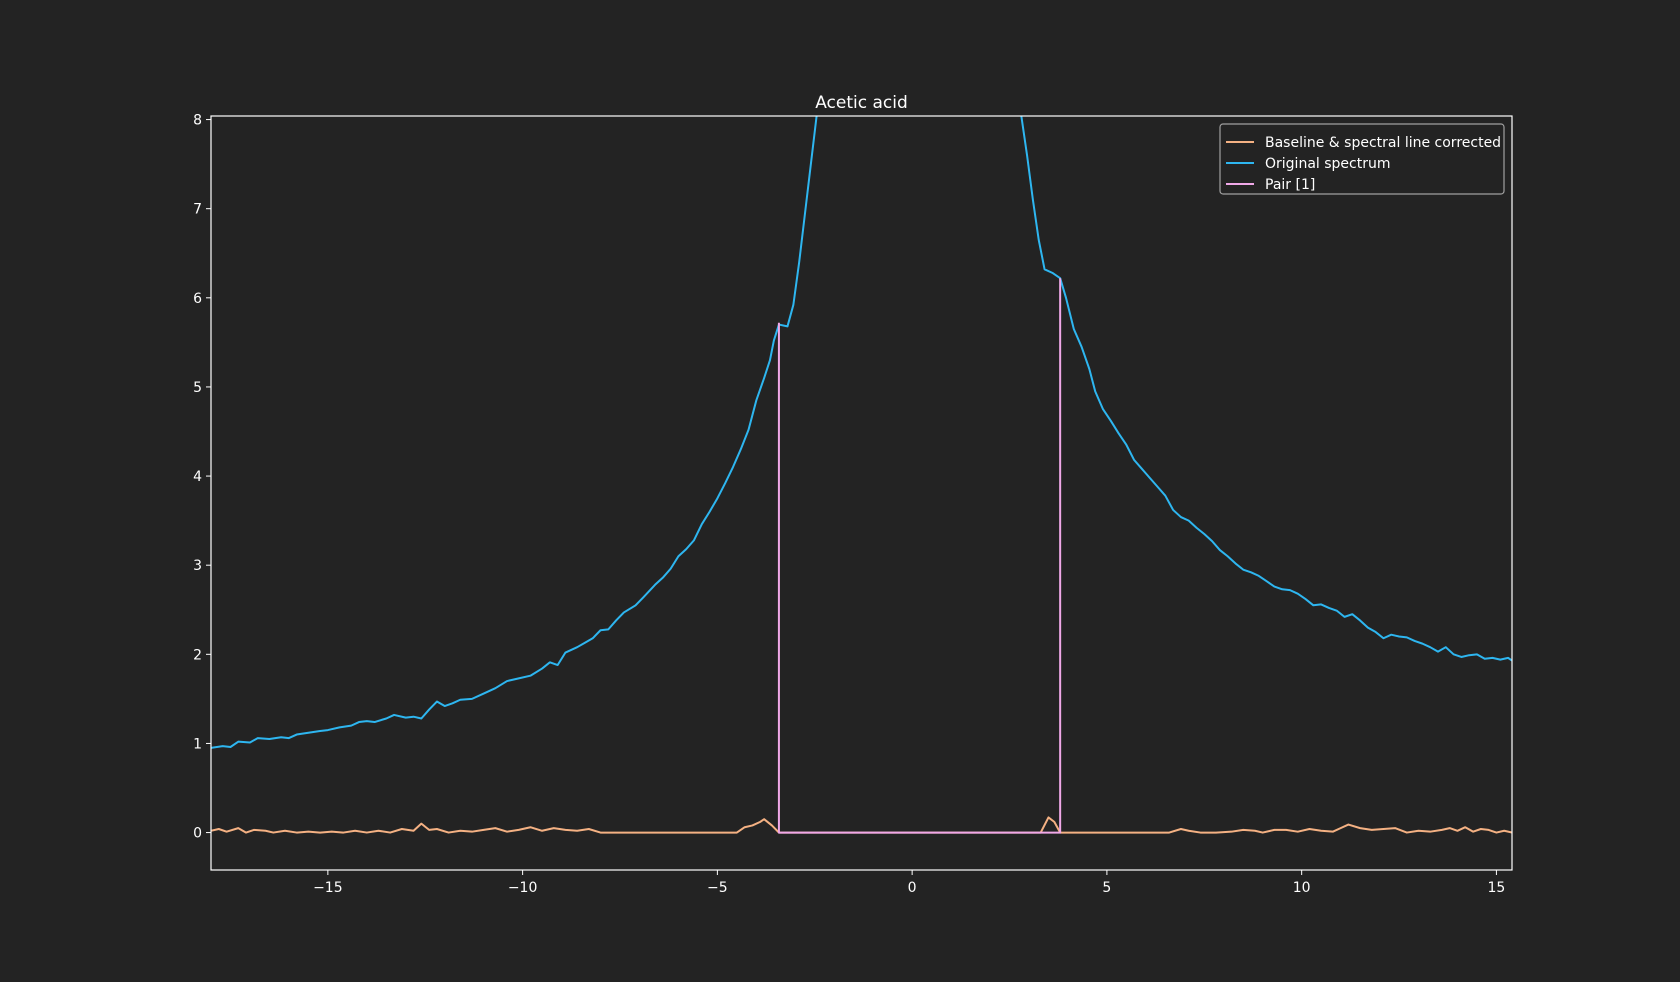  Describe the element at coordinates (197, 744) in the screenshot. I see `y-tick-label: 1` at that location.